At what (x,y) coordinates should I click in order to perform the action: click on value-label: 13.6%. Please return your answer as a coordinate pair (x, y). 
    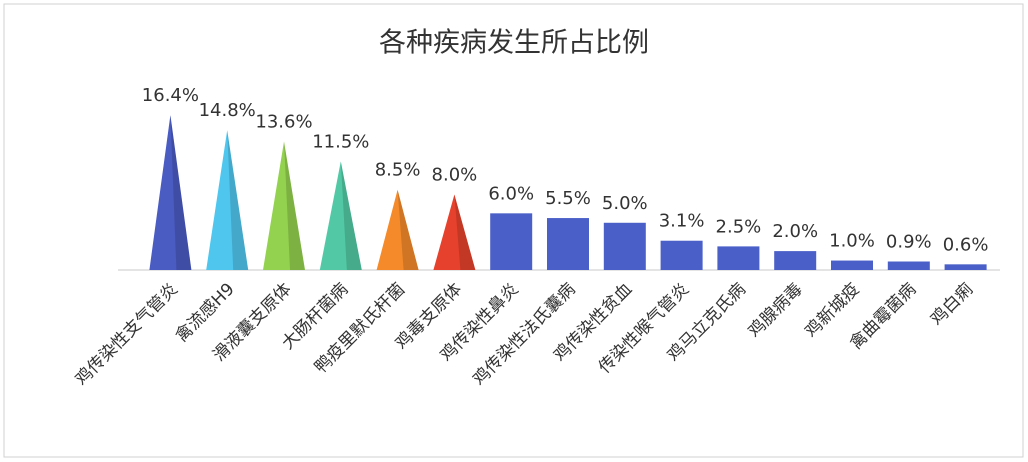
    Looking at the image, I should click on (283, 122).